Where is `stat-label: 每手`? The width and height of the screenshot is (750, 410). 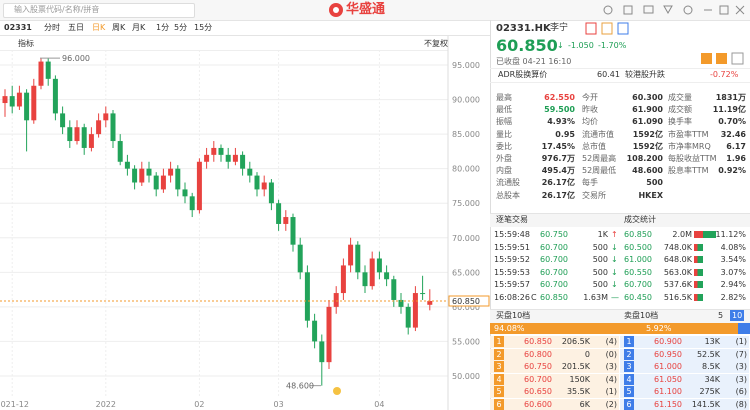 stat-label: 每手 is located at coordinates (590, 183).